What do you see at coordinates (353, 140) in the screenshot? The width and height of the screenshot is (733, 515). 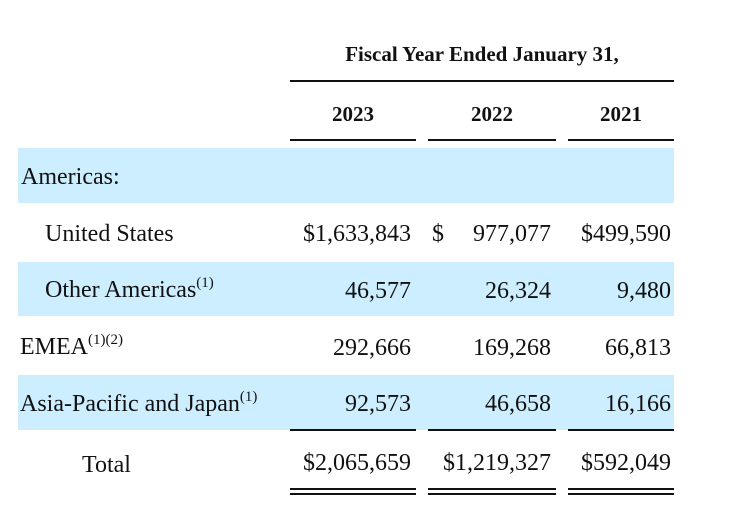 I see `year-2023-rule` at bounding box center [353, 140].